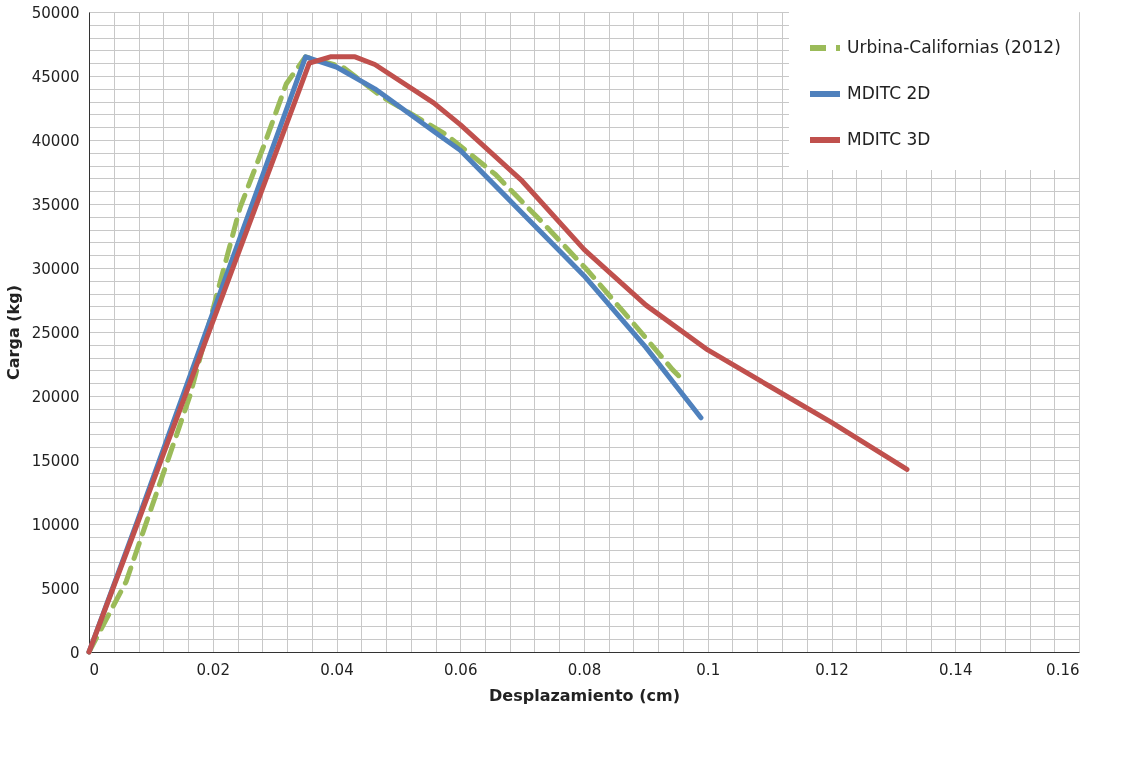 This screenshot has height=758, width=1133. What do you see at coordinates (13, 332) in the screenshot?
I see `y-axis-title: Carga (kg)` at bounding box center [13, 332].